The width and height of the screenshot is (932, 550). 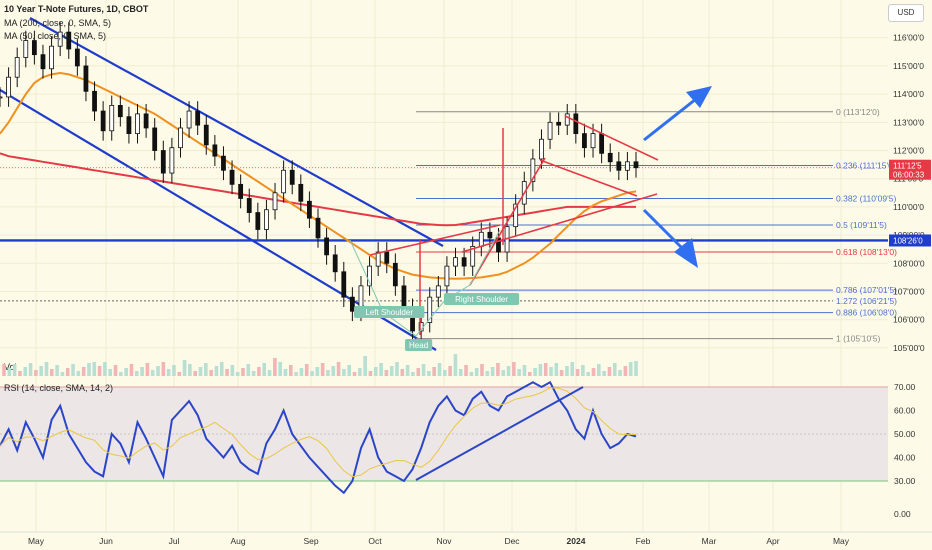 What do you see at coordinates (643, 541) in the screenshot?
I see `x-tick-label: Feb` at bounding box center [643, 541].